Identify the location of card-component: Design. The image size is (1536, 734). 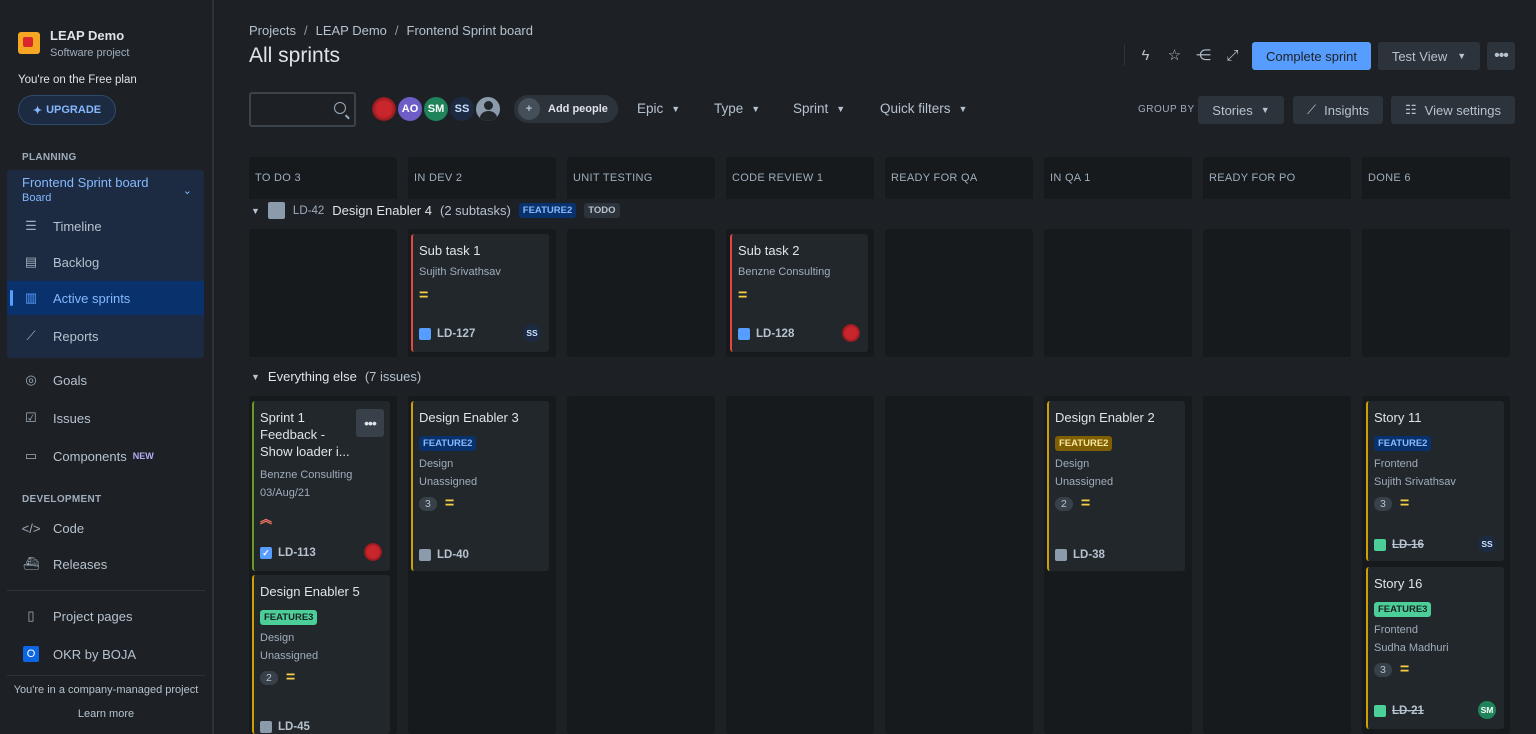
(277, 638).